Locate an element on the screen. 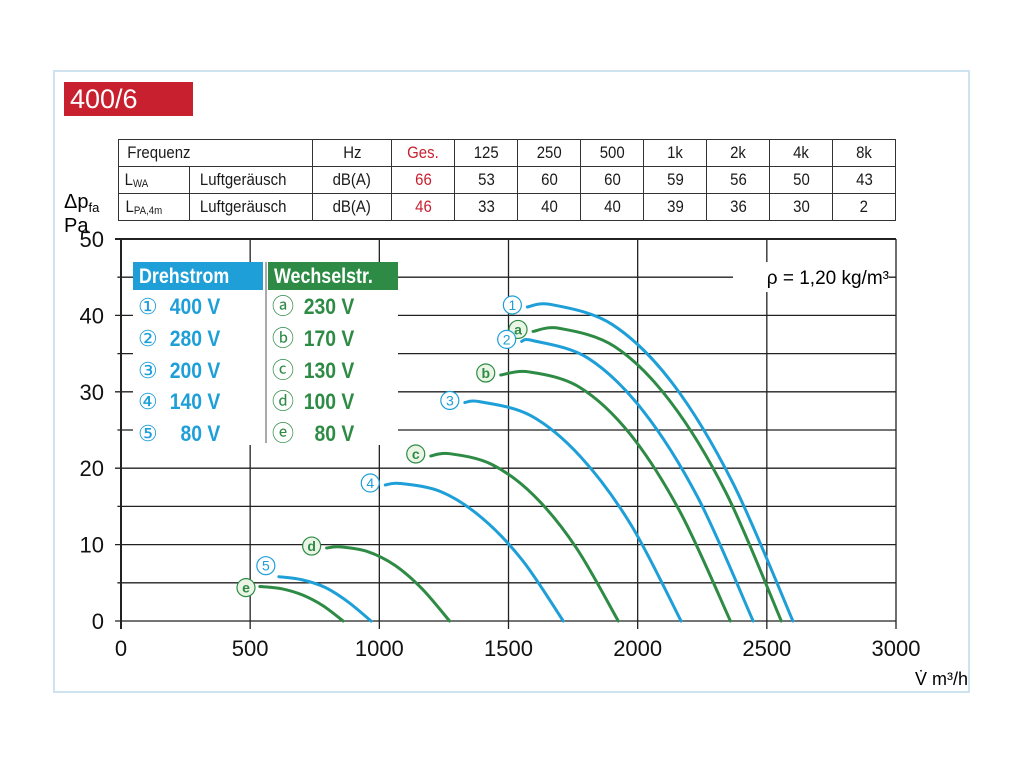  label-text: 5 is located at coordinates (266, 566).